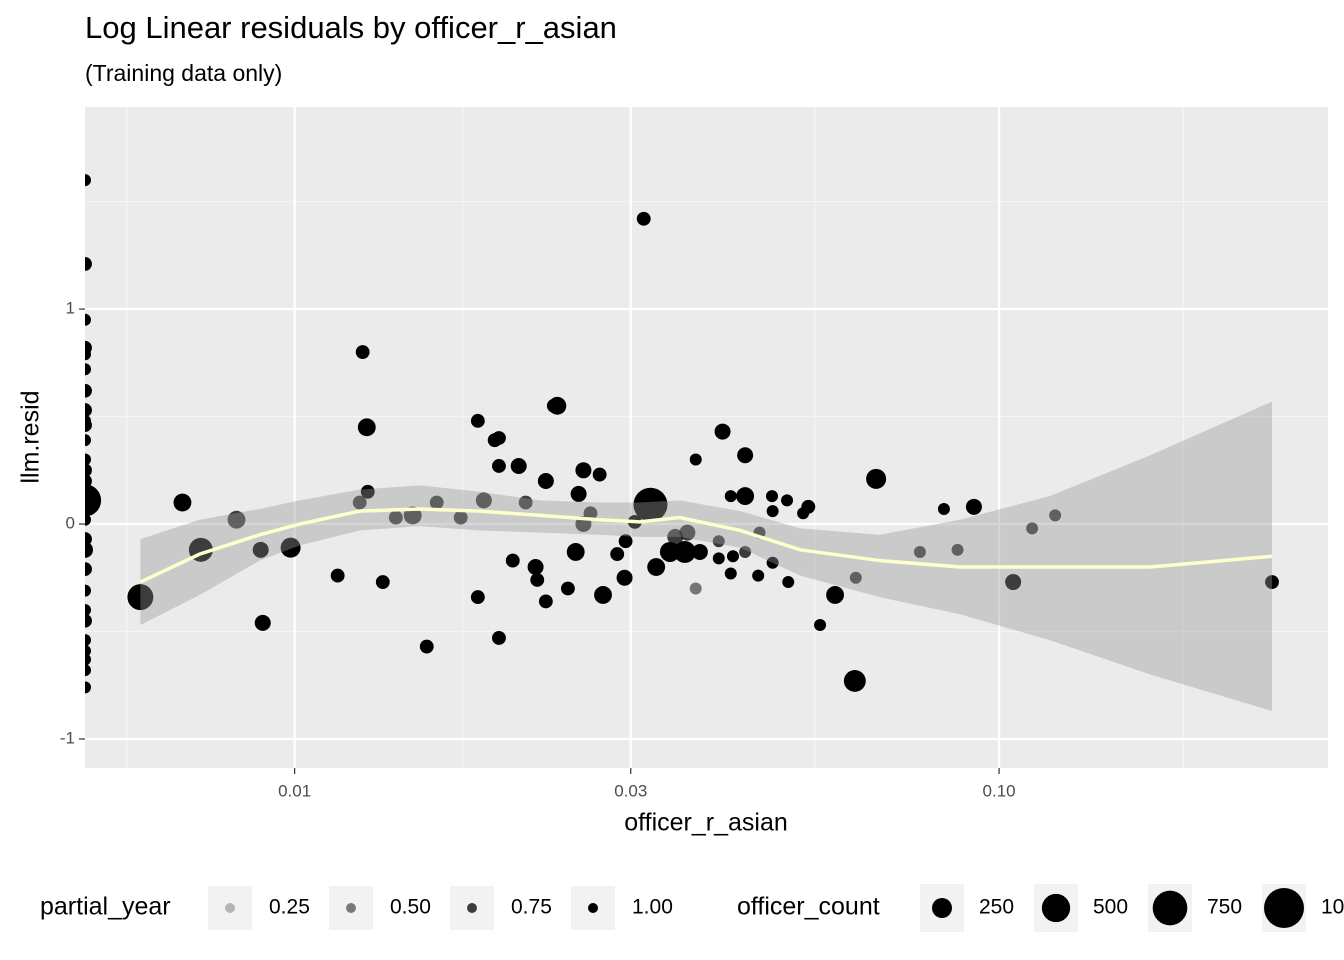 The height and width of the screenshot is (960, 1344). Describe the element at coordinates (289, 907) in the screenshot. I see `legend-label: 0.25` at that location.